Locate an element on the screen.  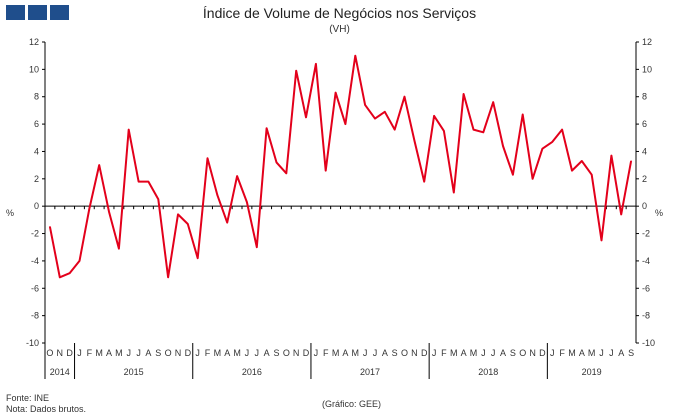
y-tick-label-right: 6 is located at coordinates (644, 124).